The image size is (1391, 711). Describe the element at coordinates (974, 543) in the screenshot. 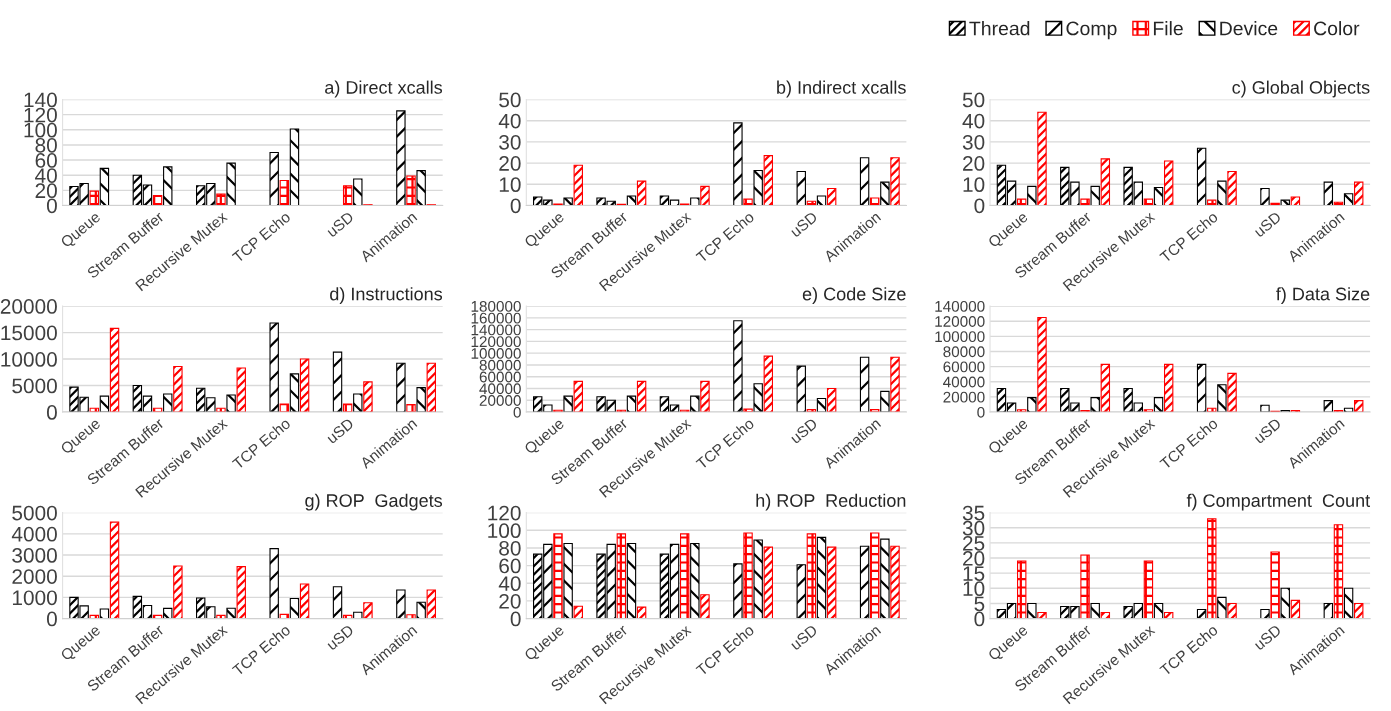

I see `y-tick-label: 25` at that location.